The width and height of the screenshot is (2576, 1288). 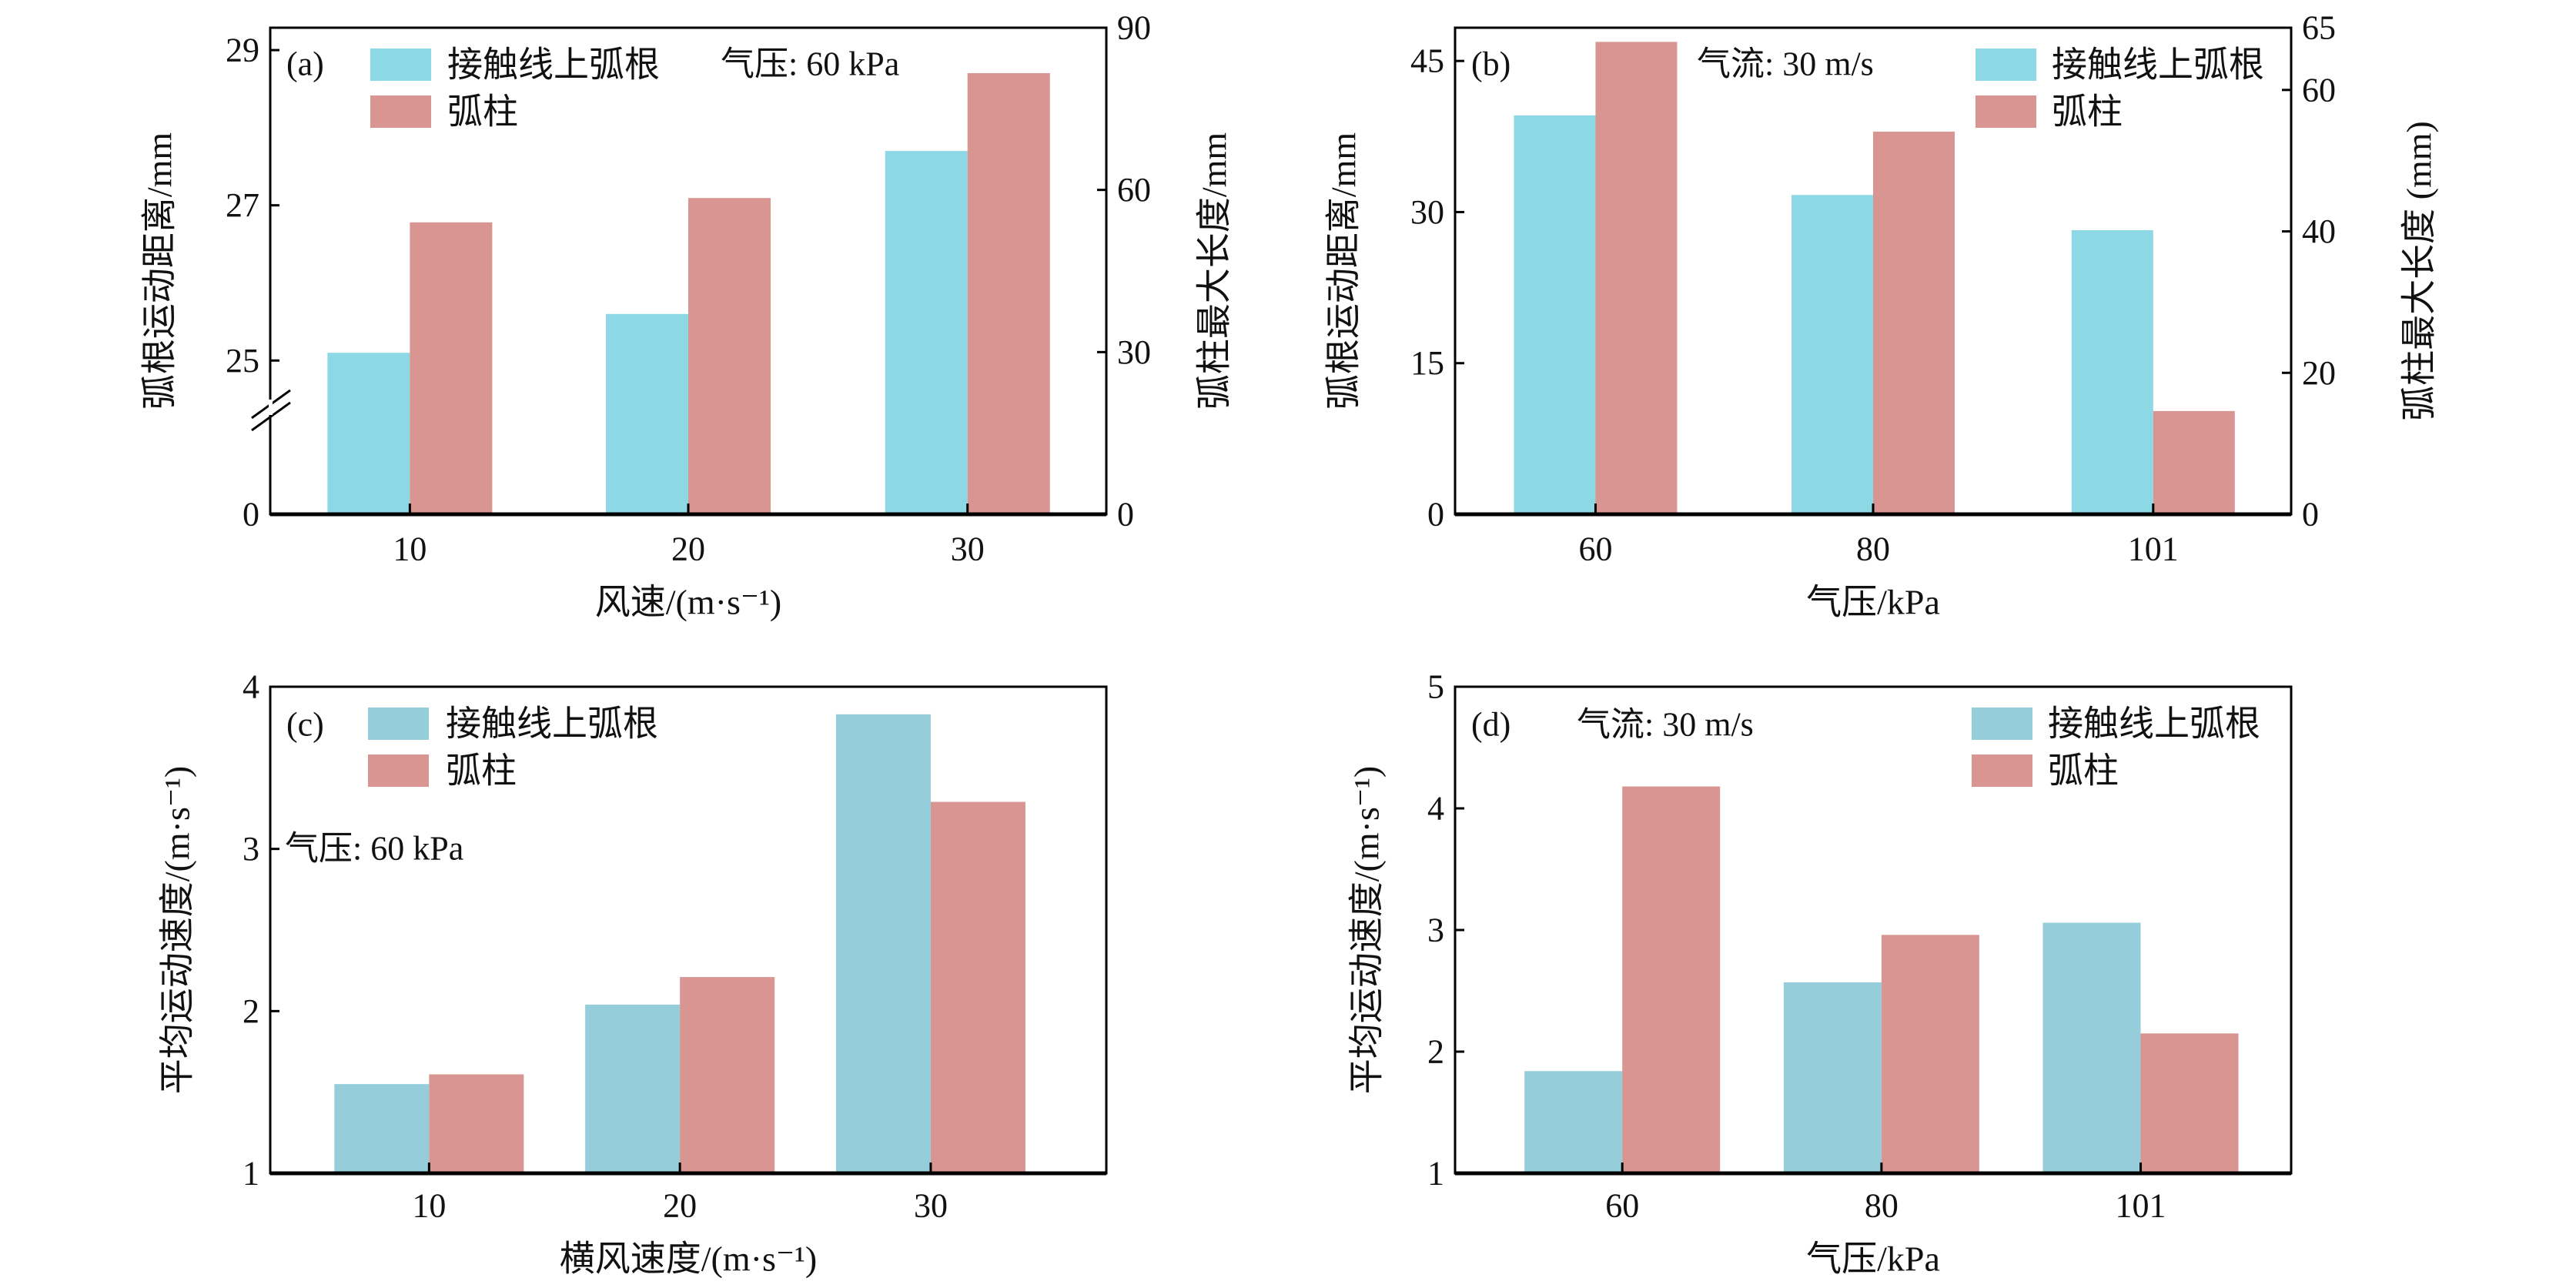 What do you see at coordinates (1134, 28) in the screenshot?
I see `y-right-tick-label: 90` at bounding box center [1134, 28].